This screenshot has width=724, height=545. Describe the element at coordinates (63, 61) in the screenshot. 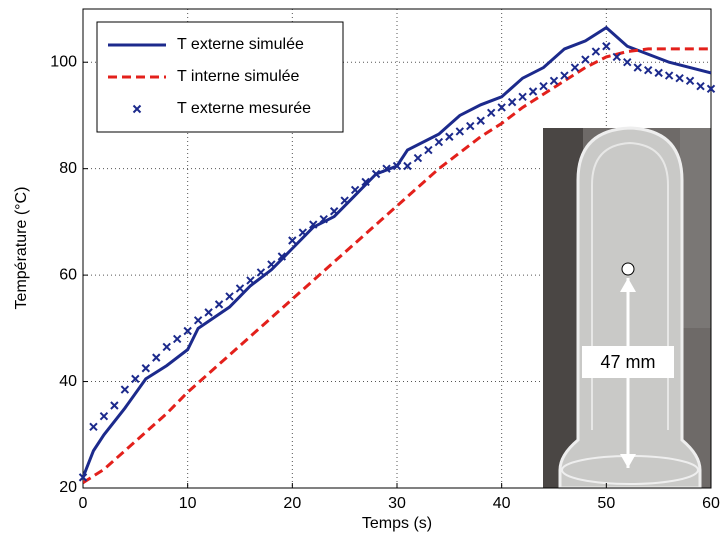

I see `y-tick-label: 100` at that location.